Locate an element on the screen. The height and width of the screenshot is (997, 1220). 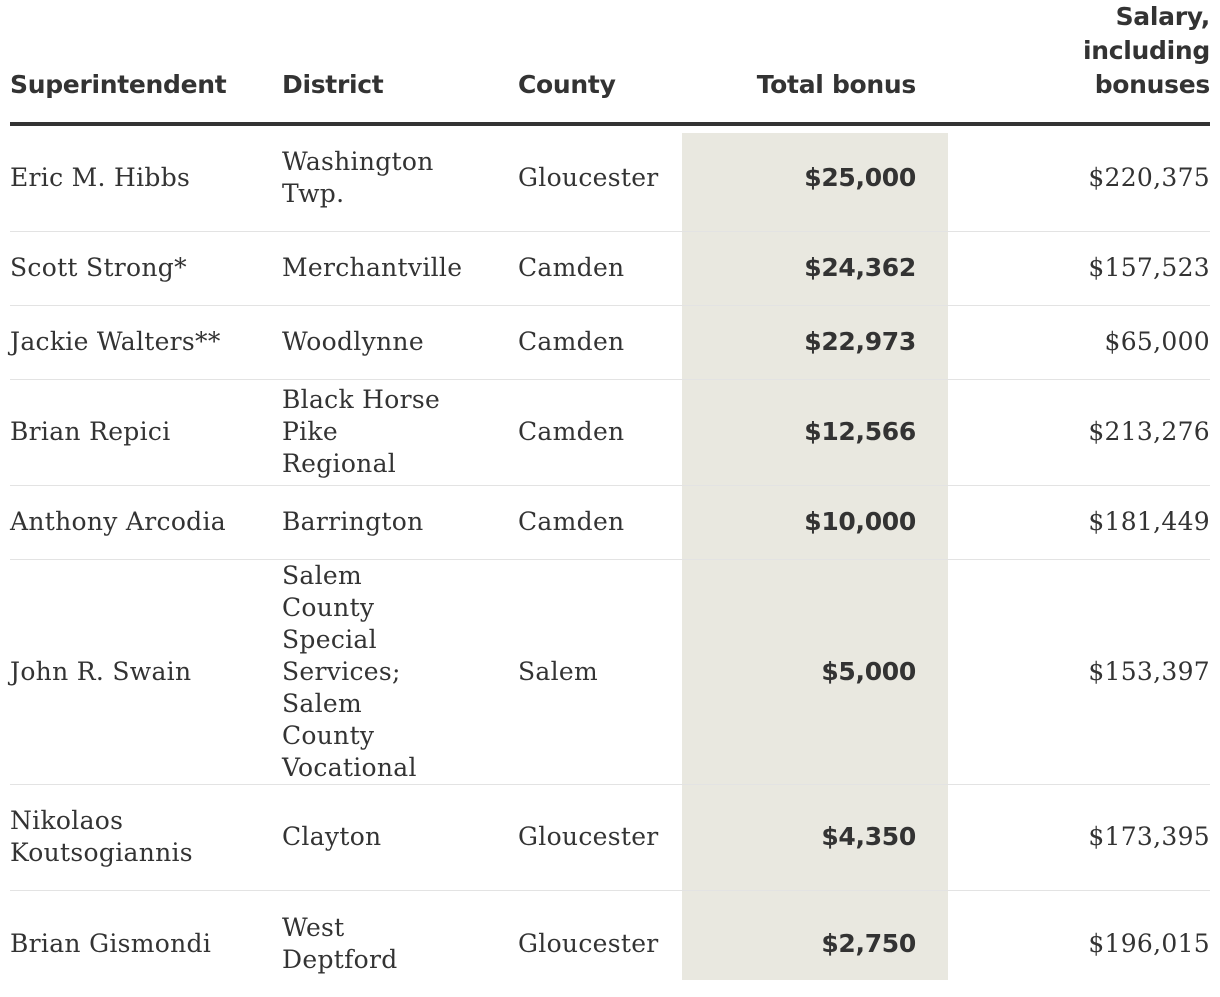
cell-salary: $196,015 is located at coordinates (1149, 943).